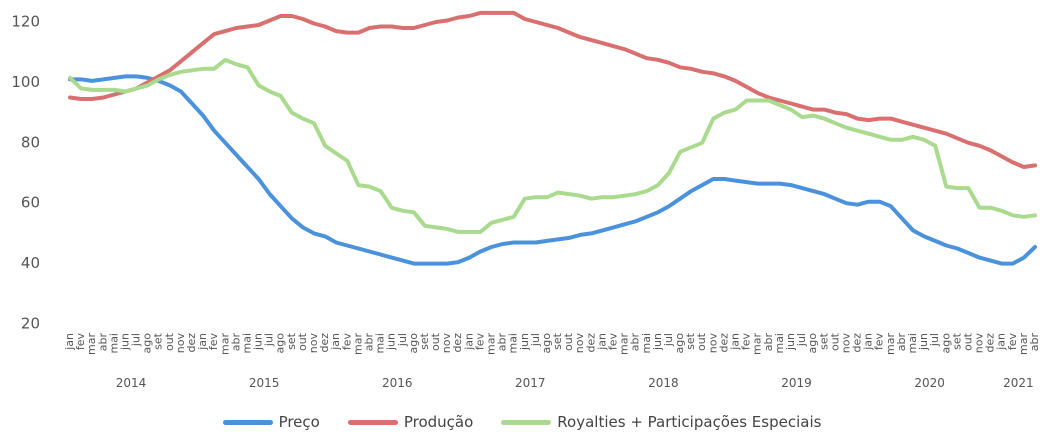 This screenshot has width=1044, height=434. What do you see at coordinates (796, 383) in the screenshot?
I see `year-label: 2019` at bounding box center [796, 383].